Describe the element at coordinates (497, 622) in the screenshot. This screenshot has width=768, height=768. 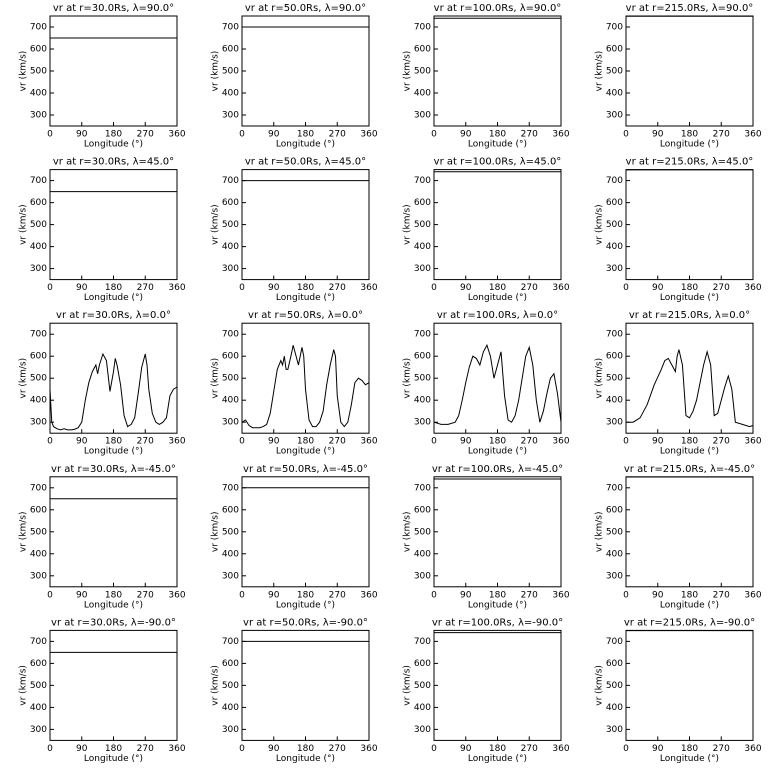
I see `chart-title: vr at r=100.0Rs, λ=-90.0°` at that location.